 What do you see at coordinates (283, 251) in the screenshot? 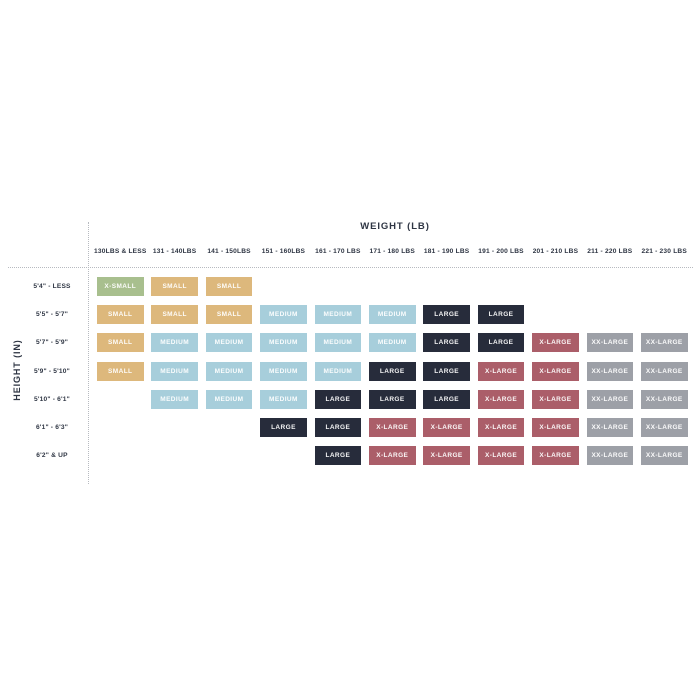
I see `weight-column-header: 151 - 160LBS` at bounding box center [283, 251].